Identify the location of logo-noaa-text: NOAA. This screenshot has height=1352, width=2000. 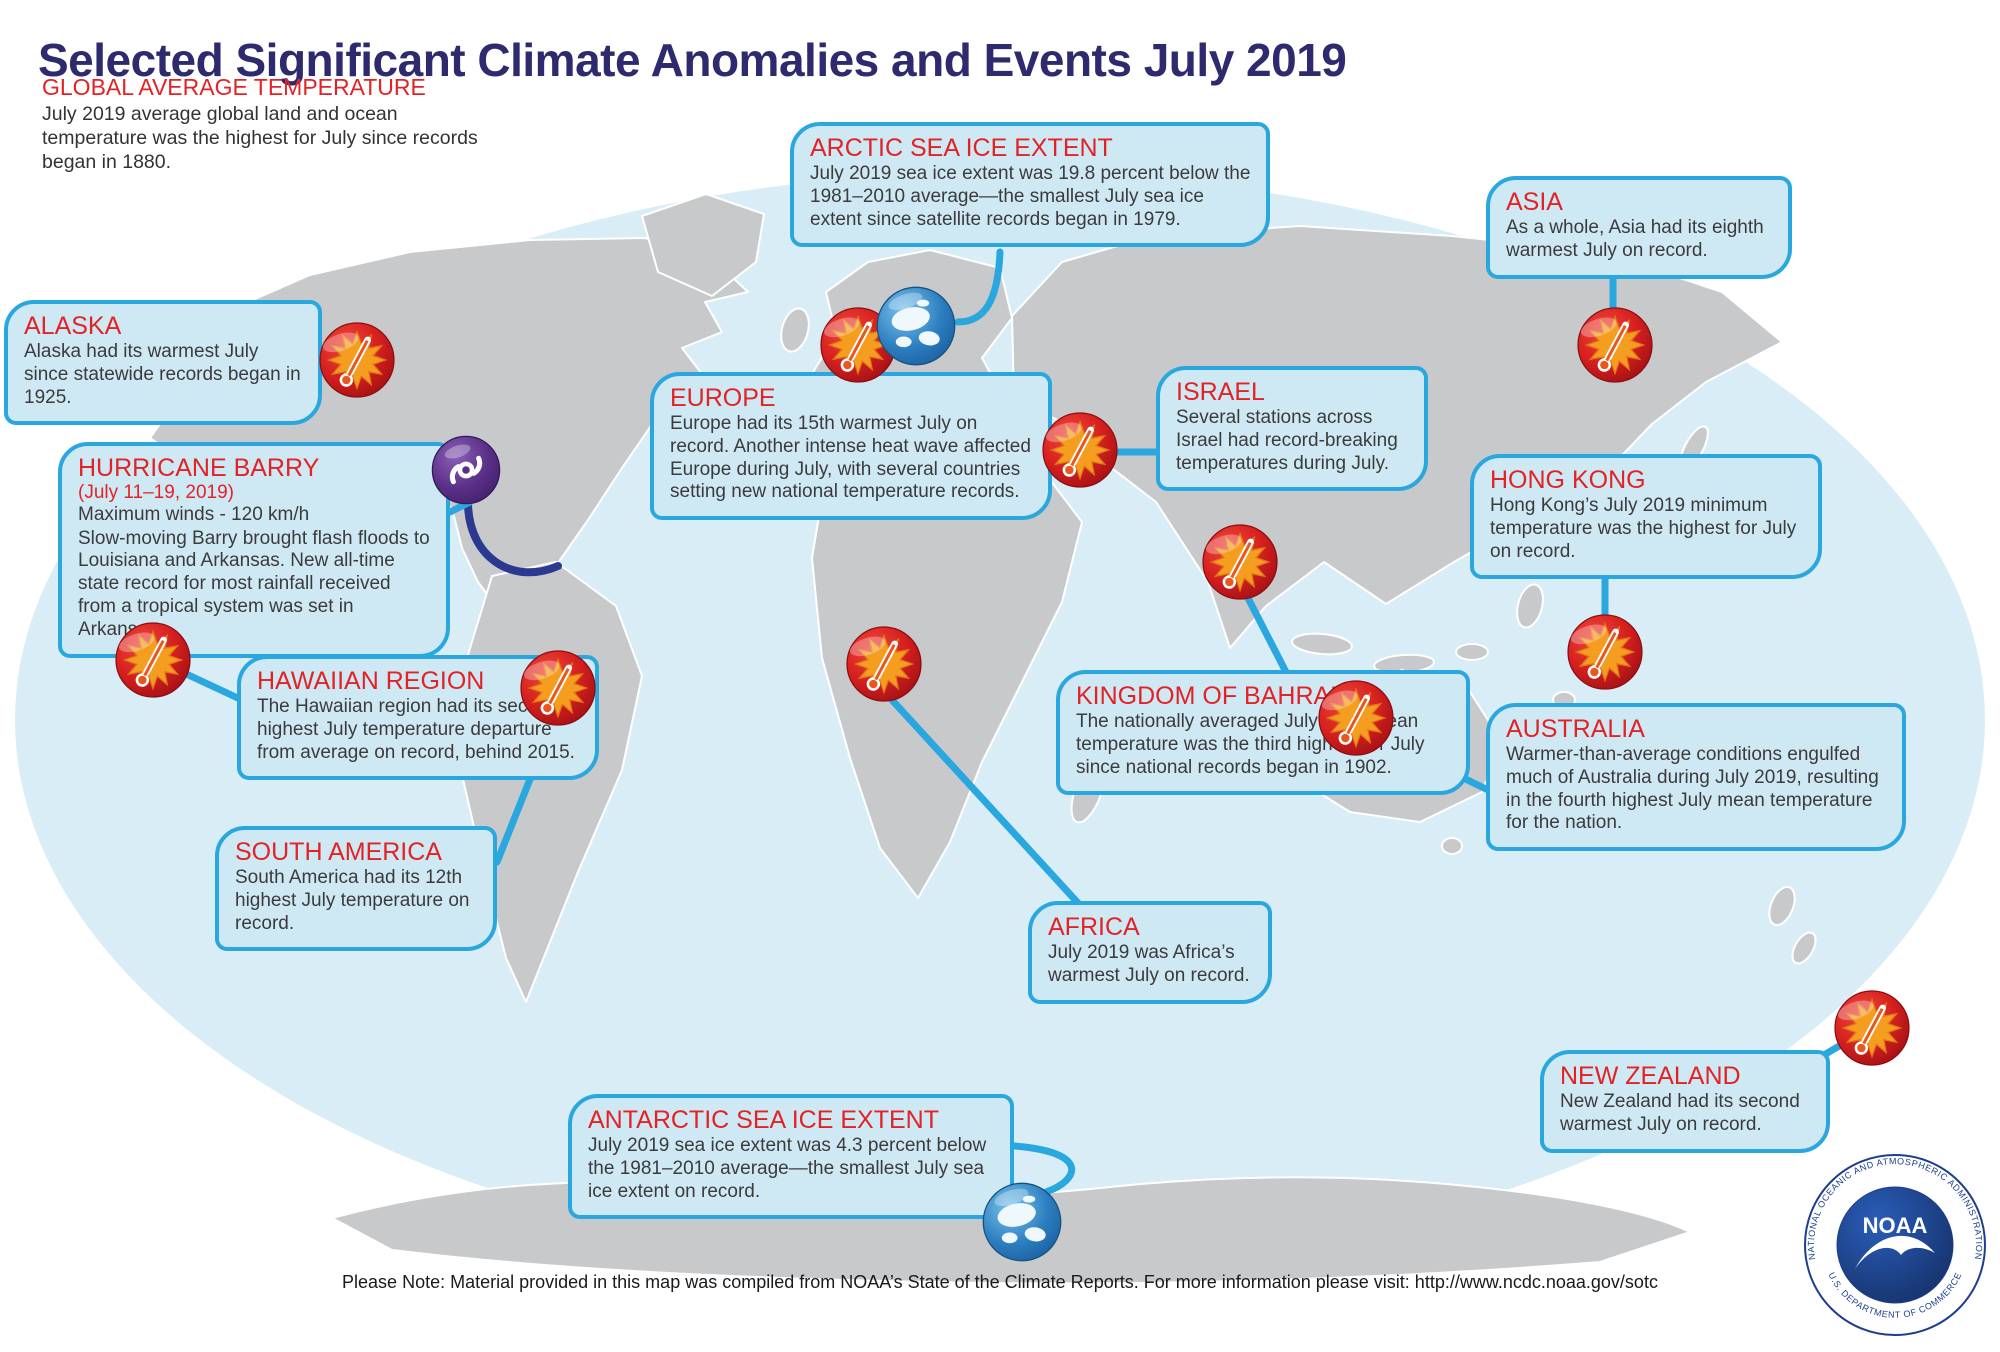
(1895, 1225).